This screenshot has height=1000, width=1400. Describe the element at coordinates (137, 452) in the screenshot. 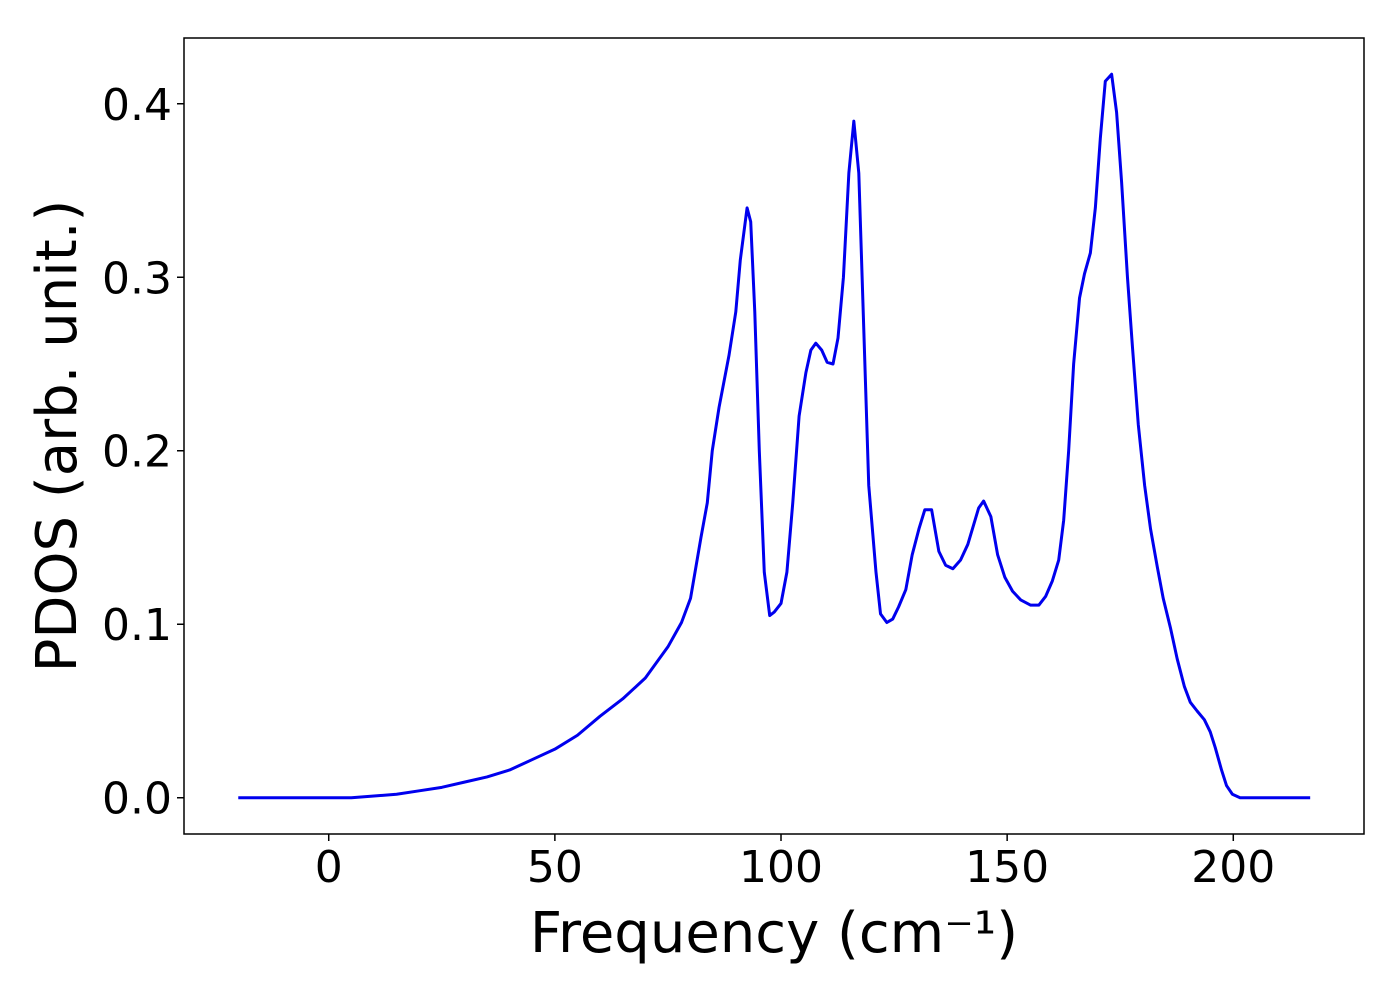

I see `y-tick-label: 0.2` at that location.